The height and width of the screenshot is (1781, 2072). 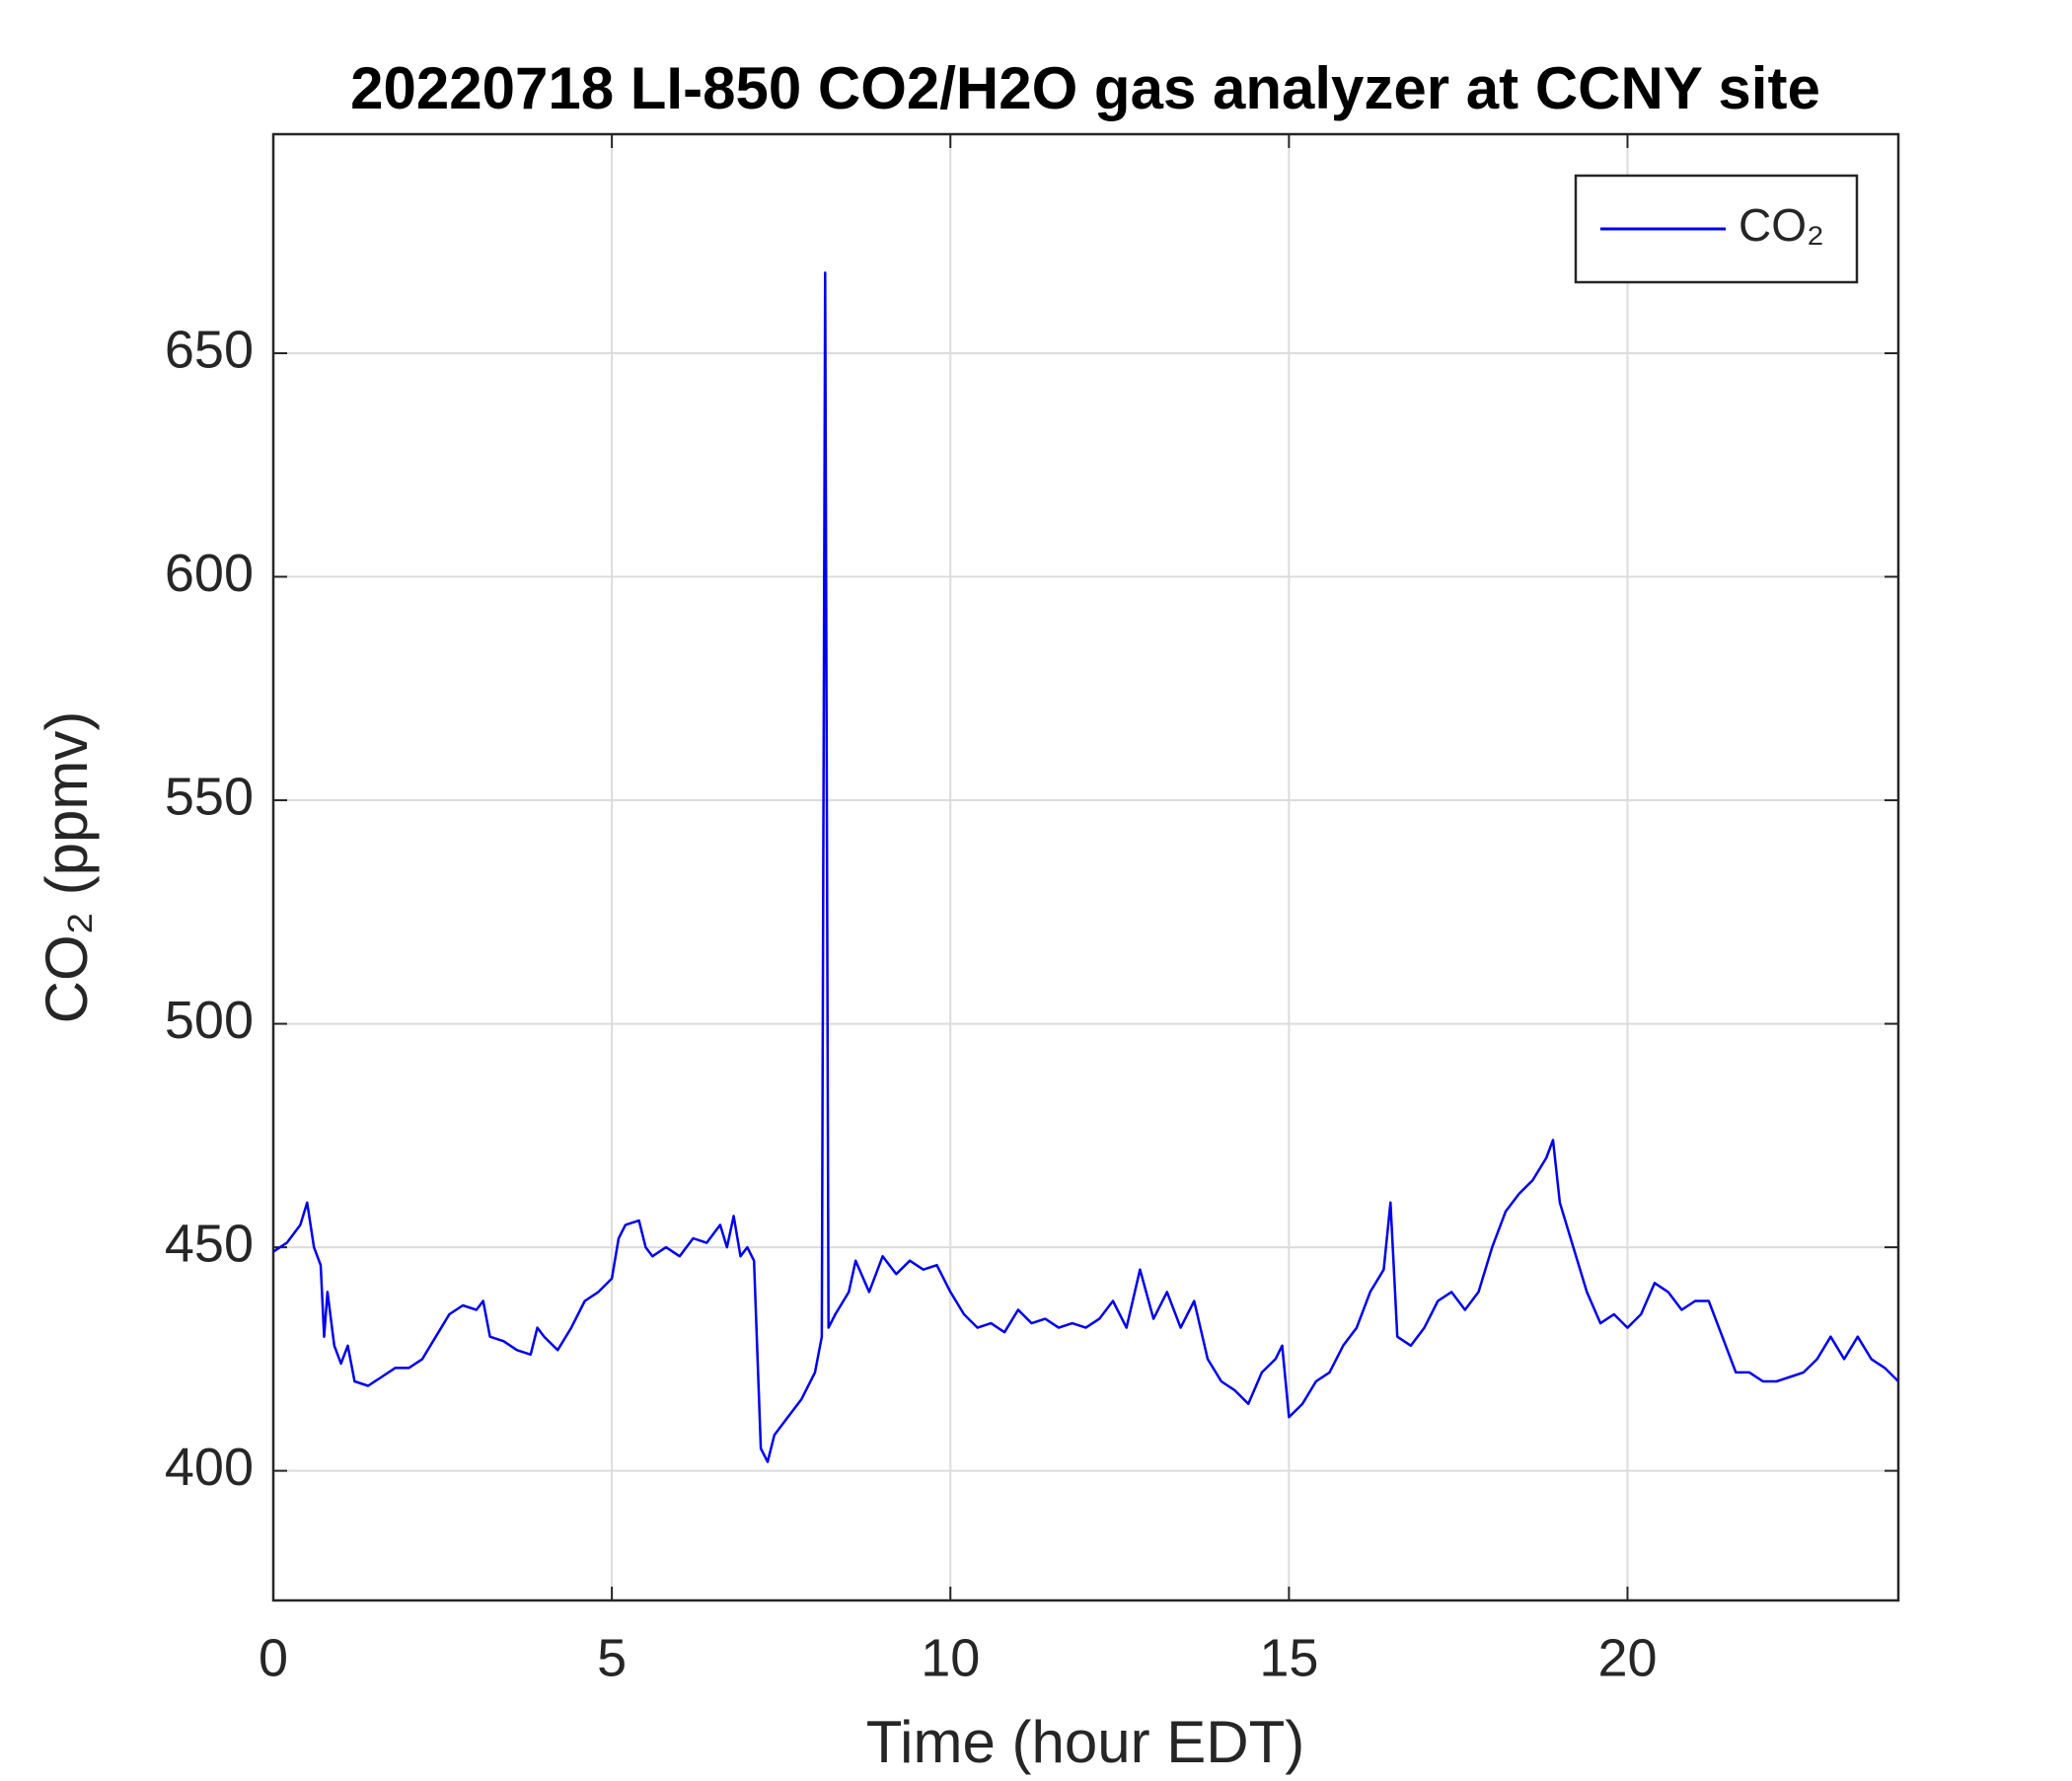 What do you see at coordinates (67, 867) in the screenshot?
I see `y-axis-label: CO₂ (ppmv)` at bounding box center [67, 867].